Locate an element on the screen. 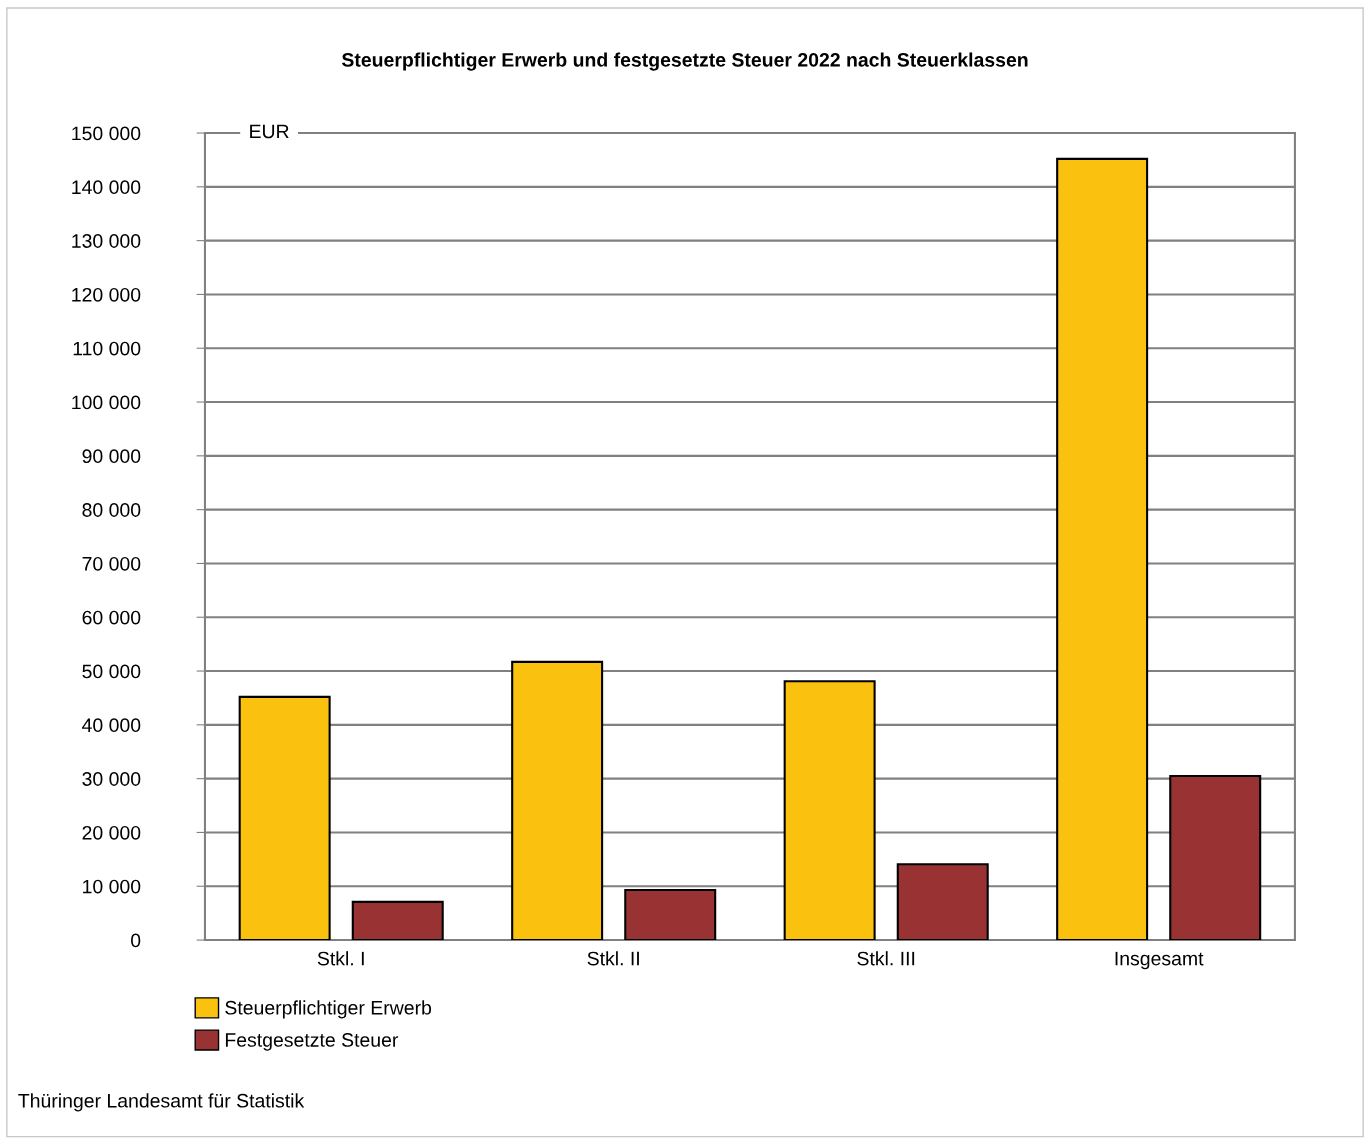 The width and height of the screenshot is (1370, 1140). y-tick-label: 90 000 is located at coordinates (111, 456).